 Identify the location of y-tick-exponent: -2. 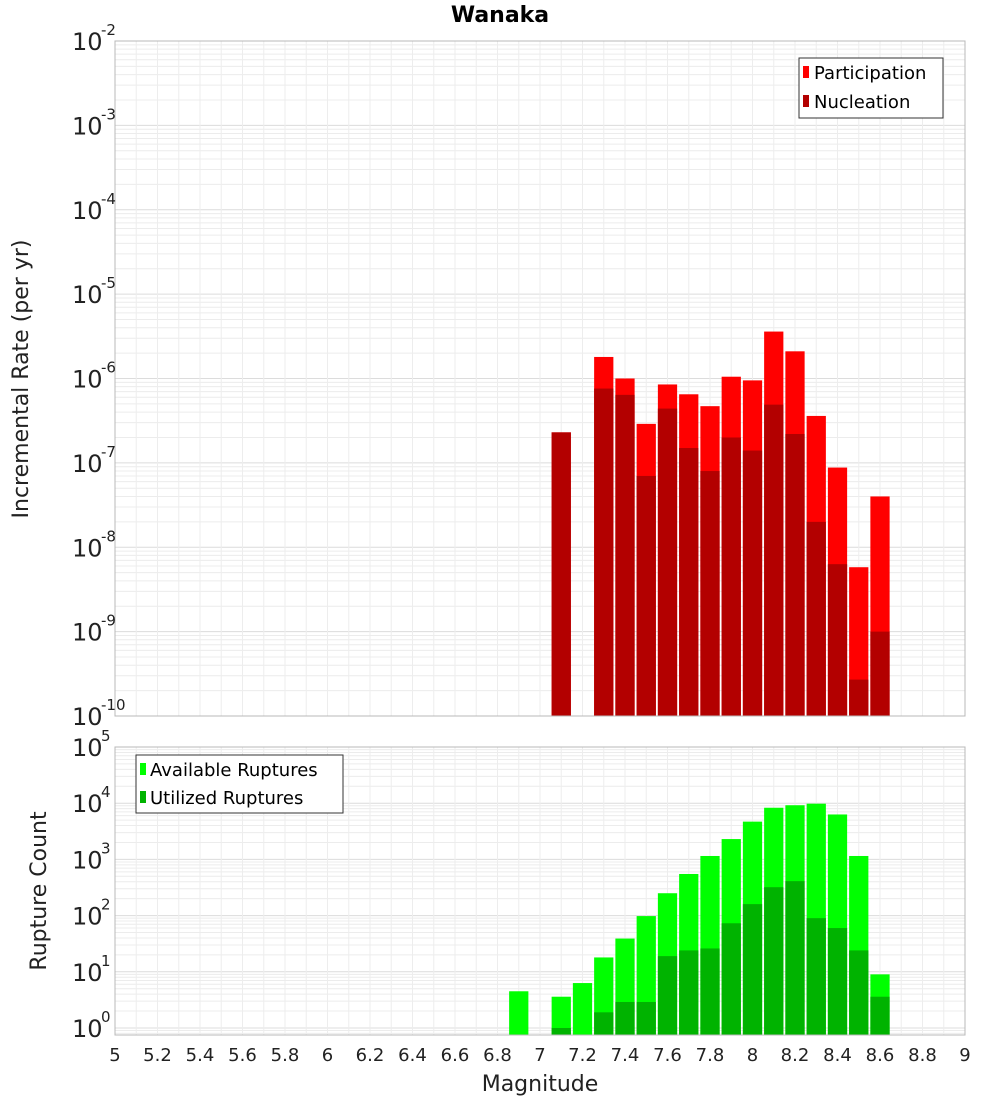
(108, 30).